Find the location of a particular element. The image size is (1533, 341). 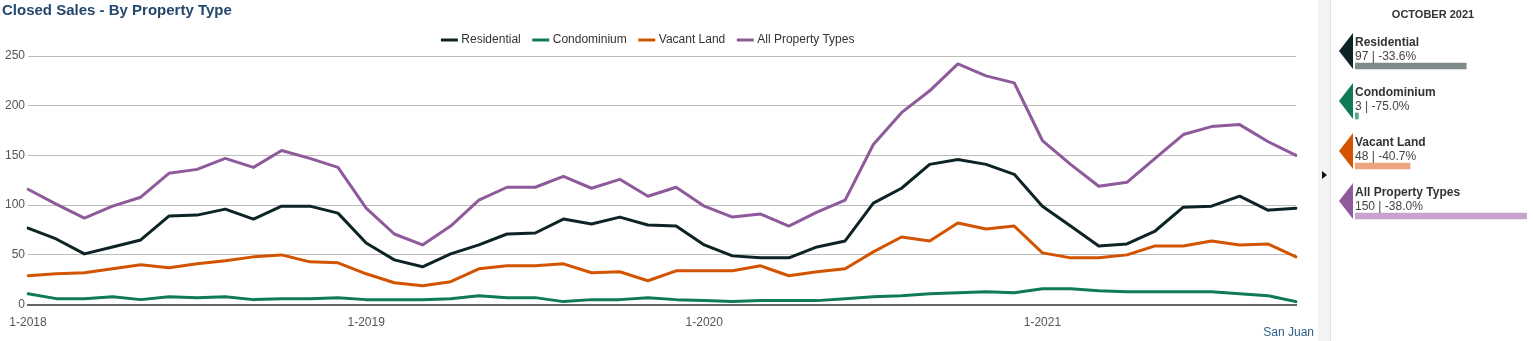

y-tick-label: Vacant Land is located at coordinates (1390, 142).